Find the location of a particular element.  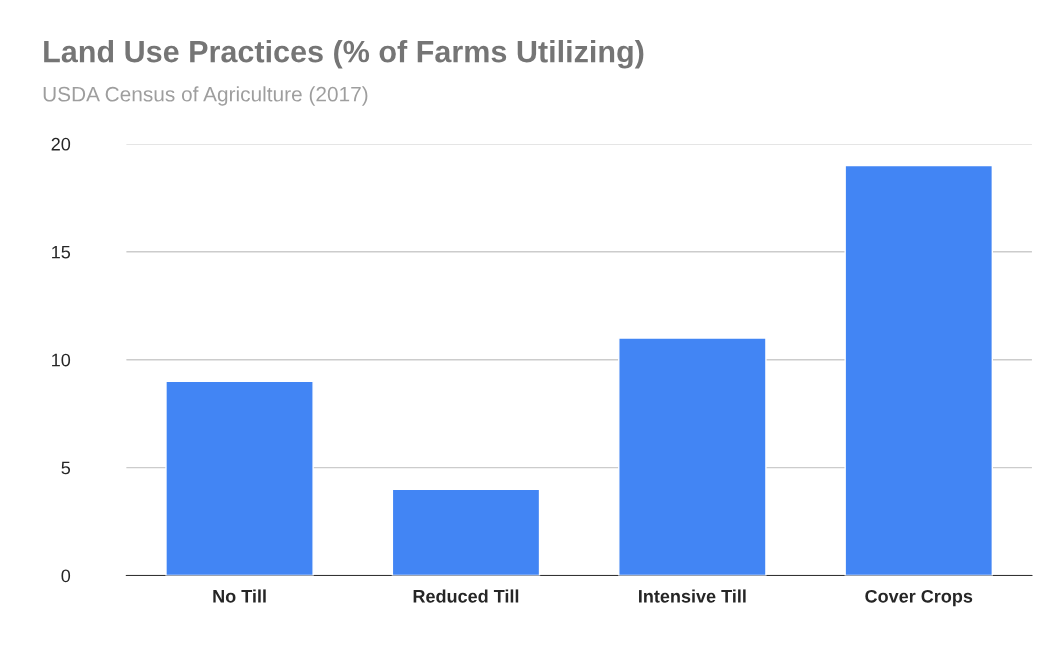

y-tick-label: 0 is located at coordinates (66, 576).